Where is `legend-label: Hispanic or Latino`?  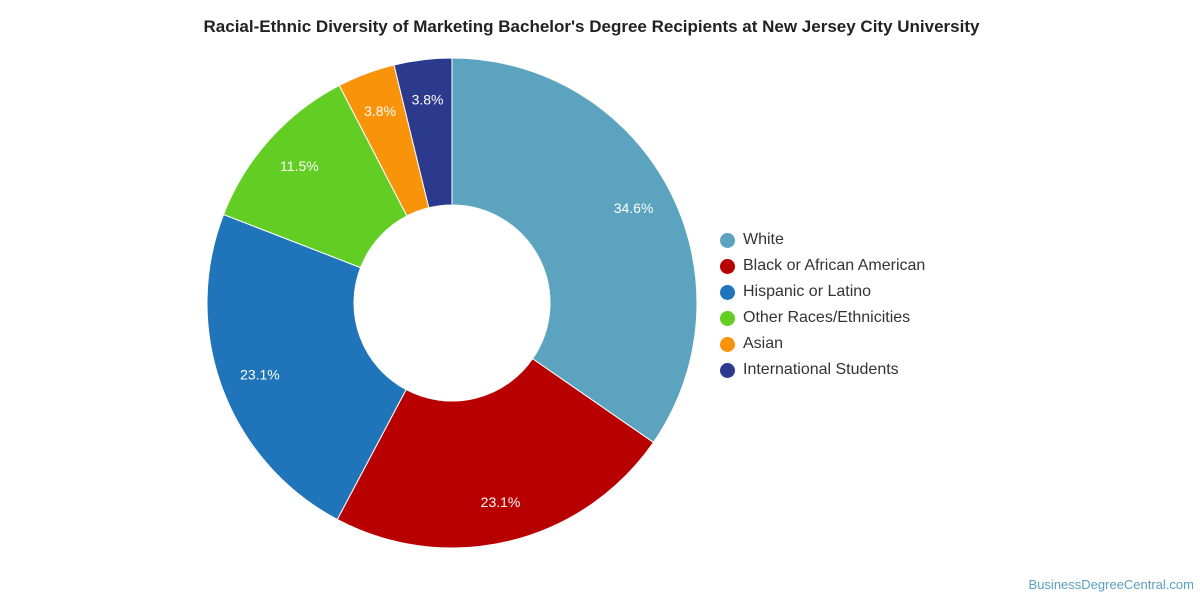
legend-label: Hispanic or Latino is located at coordinates (807, 291).